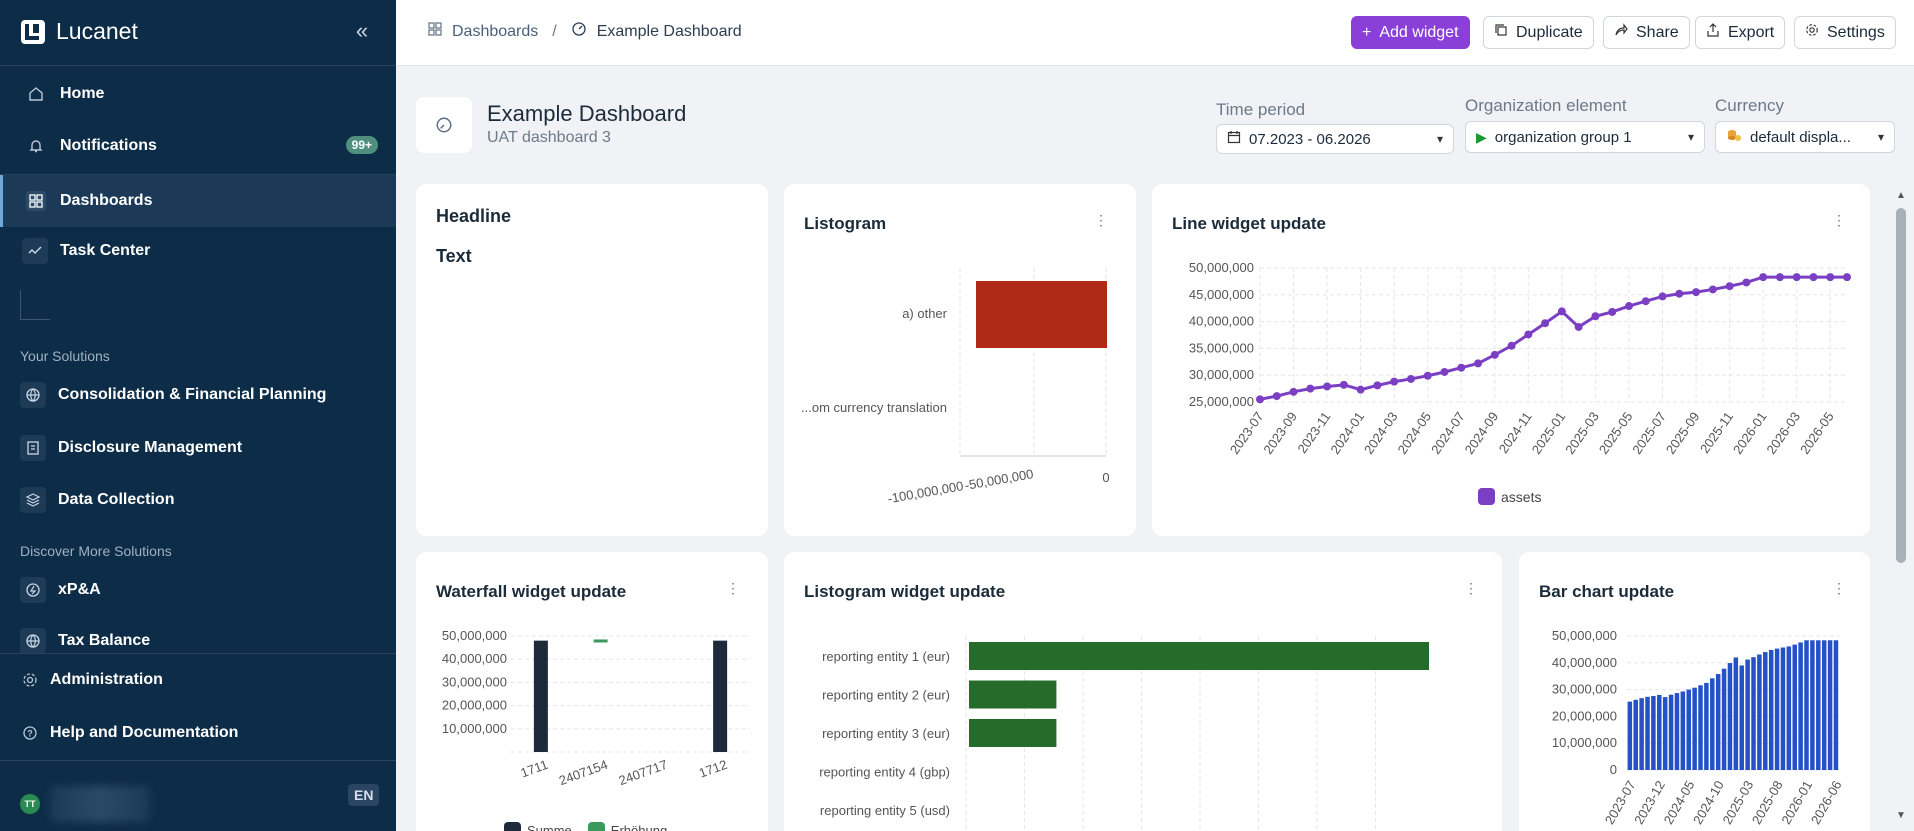 This screenshot has height=831, width=1914. What do you see at coordinates (1585, 137) in the screenshot?
I see `organization-element-select: ▶ organization group 1 ▾` at bounding box center [1585, 137].